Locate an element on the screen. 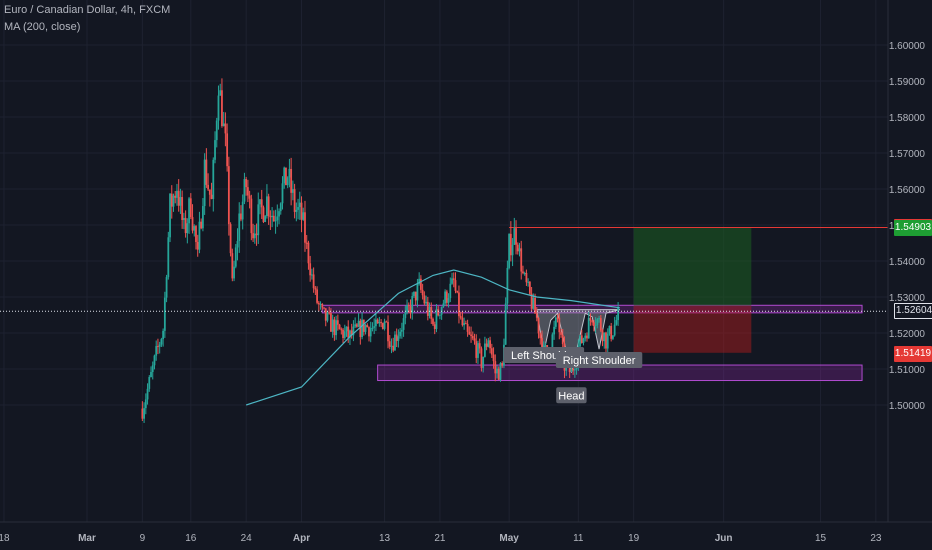  x-tick-label: 9 is located at coordinates (143, 538).